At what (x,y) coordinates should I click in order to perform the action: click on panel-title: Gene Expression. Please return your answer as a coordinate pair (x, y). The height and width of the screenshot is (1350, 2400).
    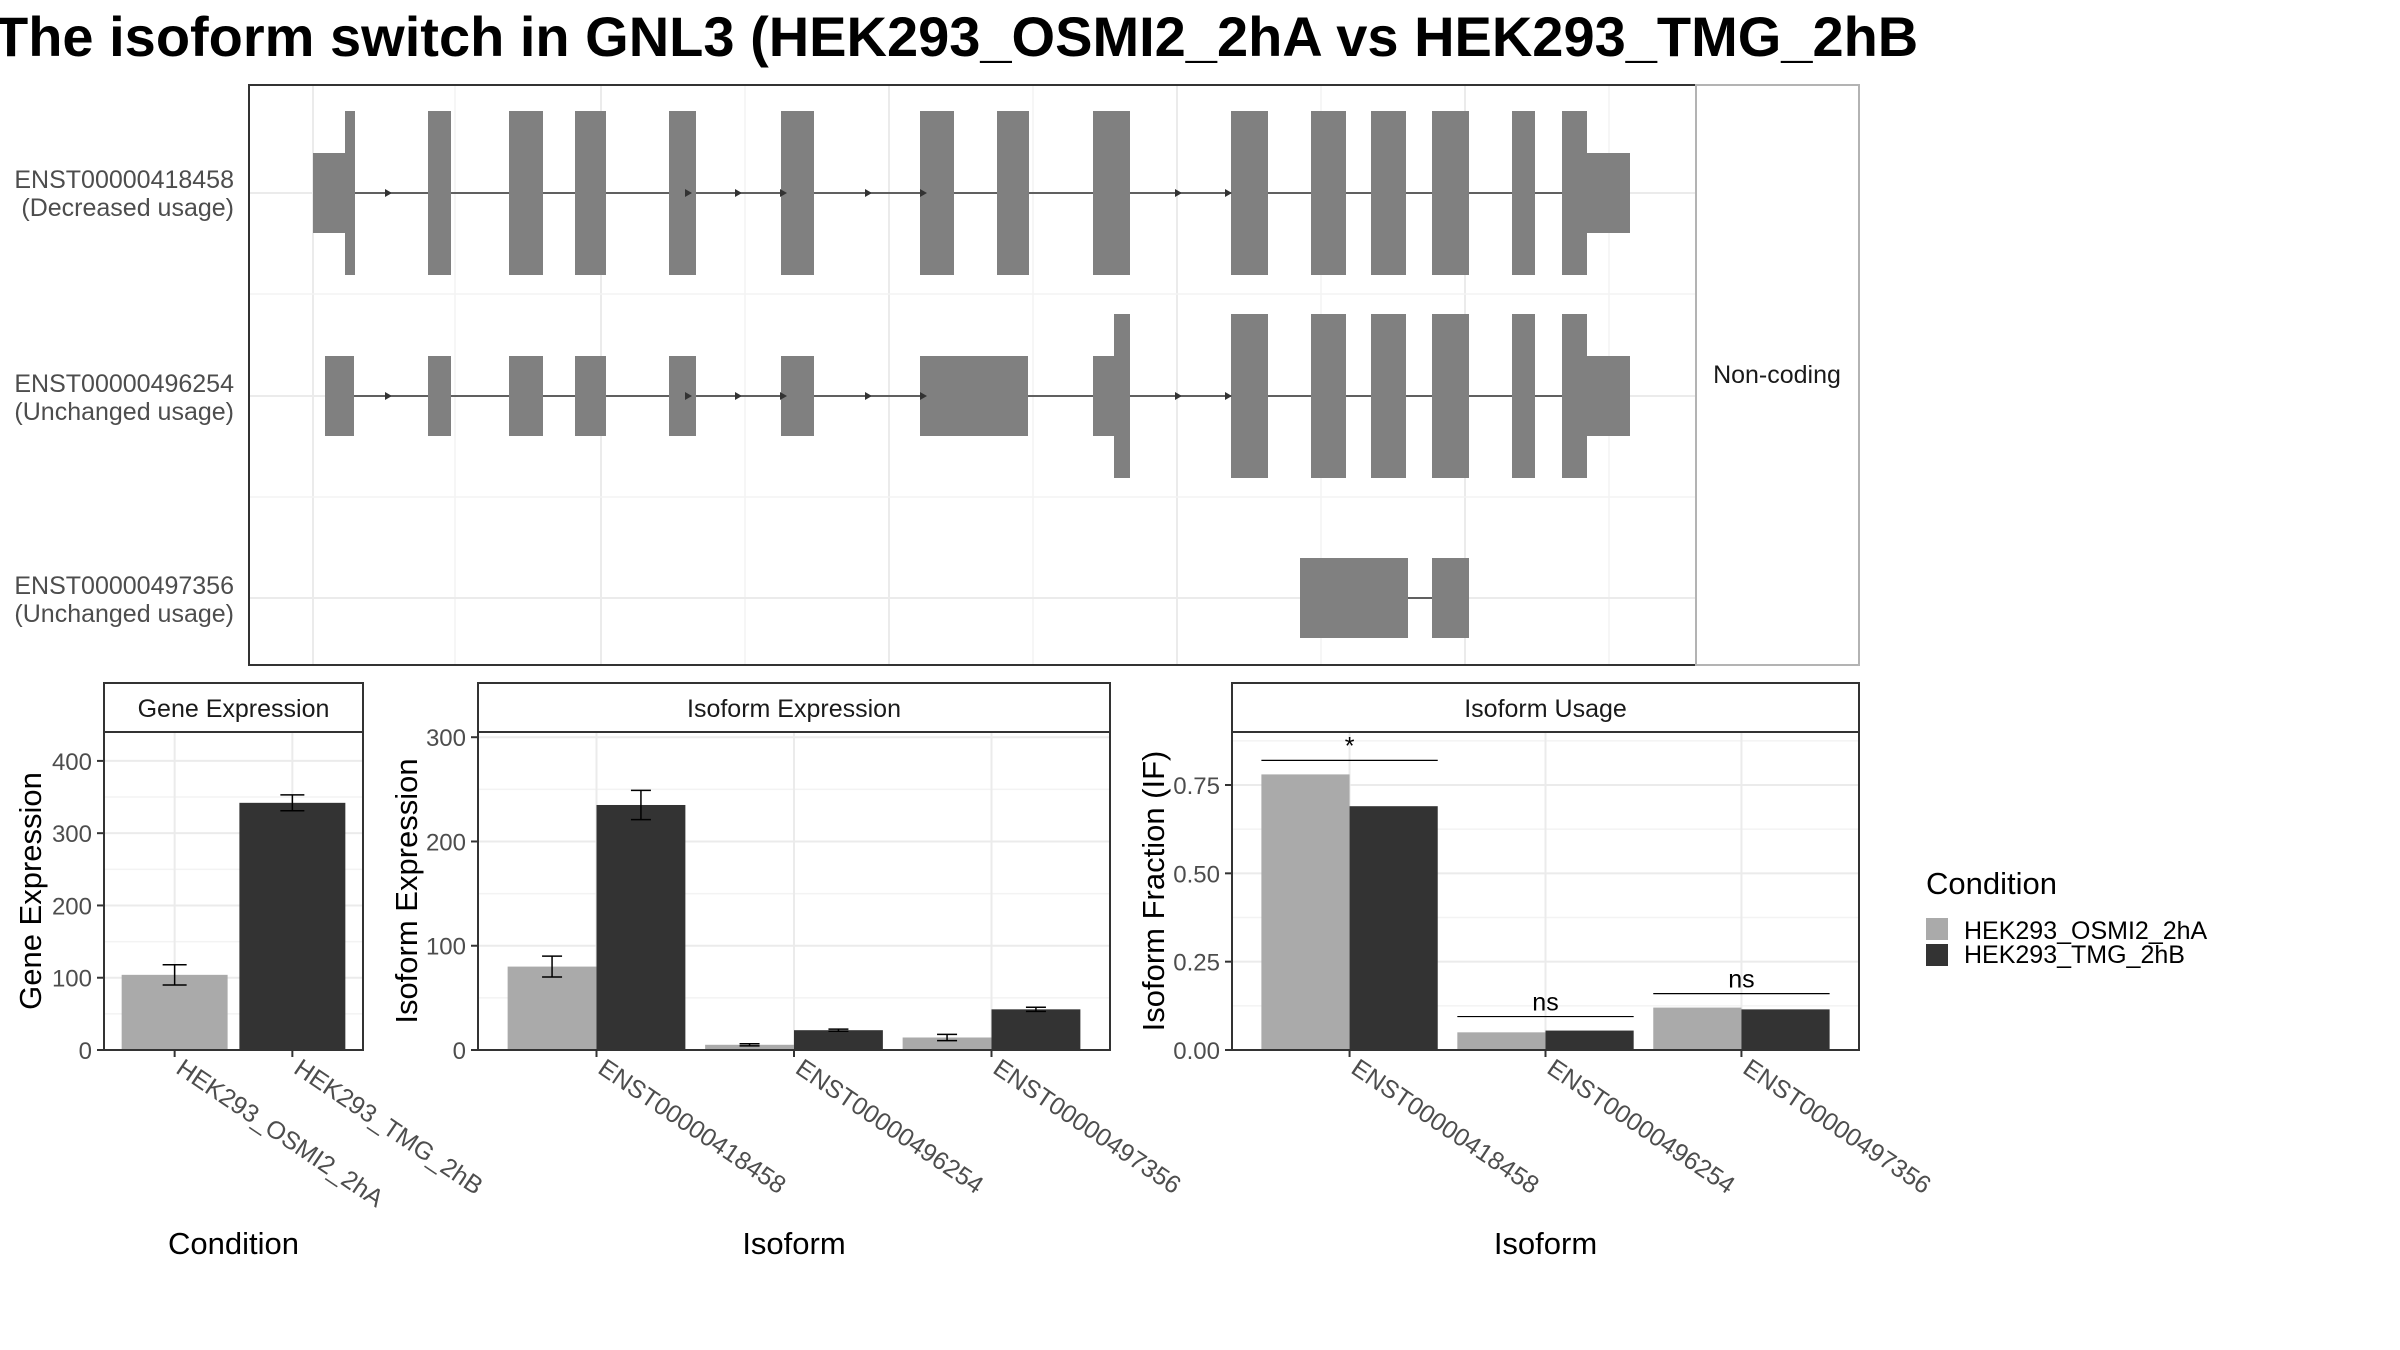
    Looking at the image, I should click on (234, 709).